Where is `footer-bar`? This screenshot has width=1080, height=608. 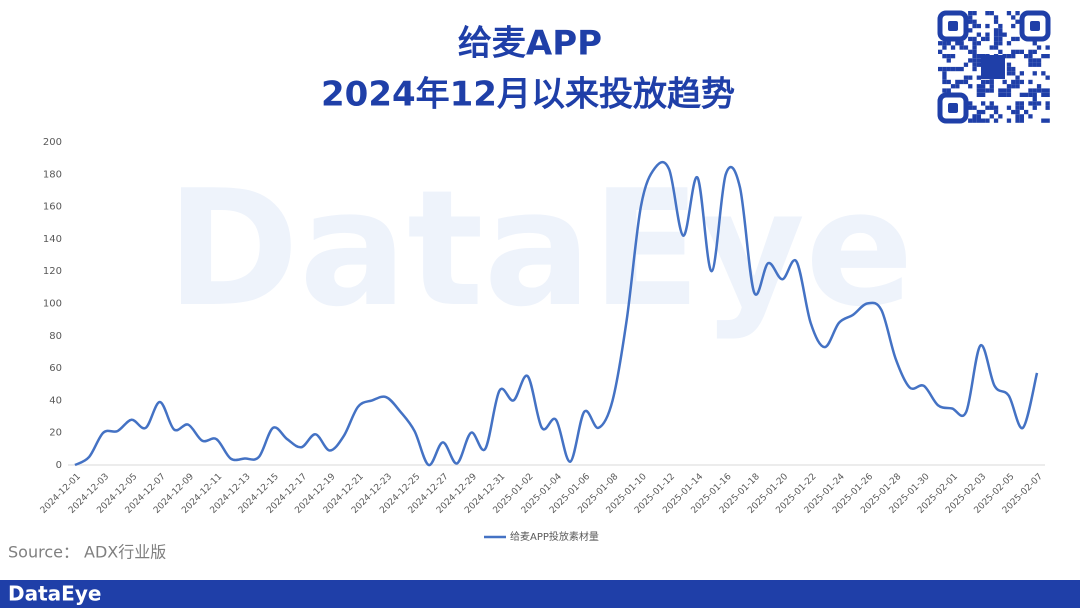
footer-bar is located at coordinates (540, 594).